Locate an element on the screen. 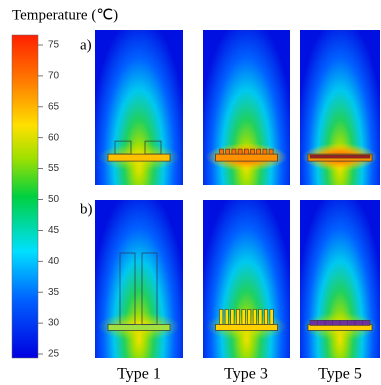  fin-array is located at coordinates (340, 156).